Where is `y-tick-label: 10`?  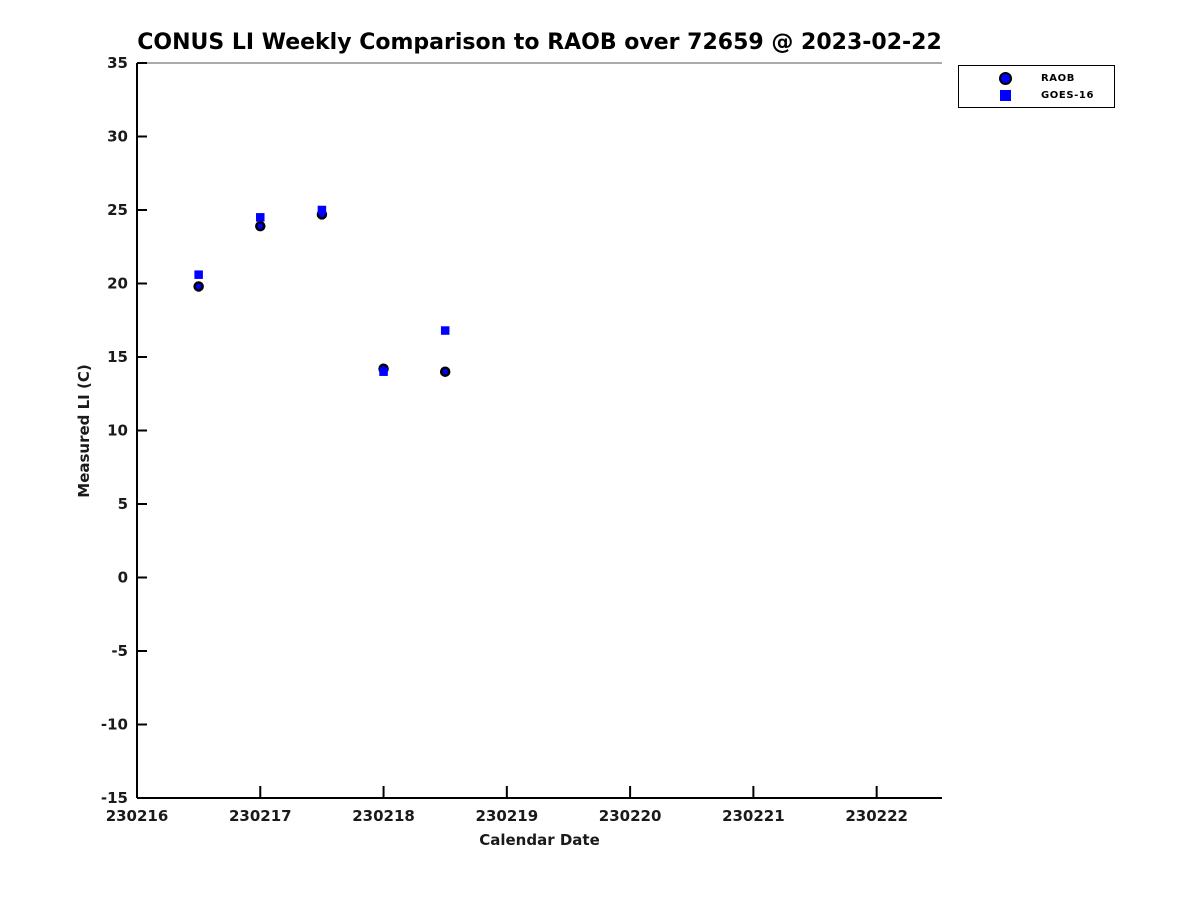 y-tick-label: 10 is located at coordinates (117, 431).